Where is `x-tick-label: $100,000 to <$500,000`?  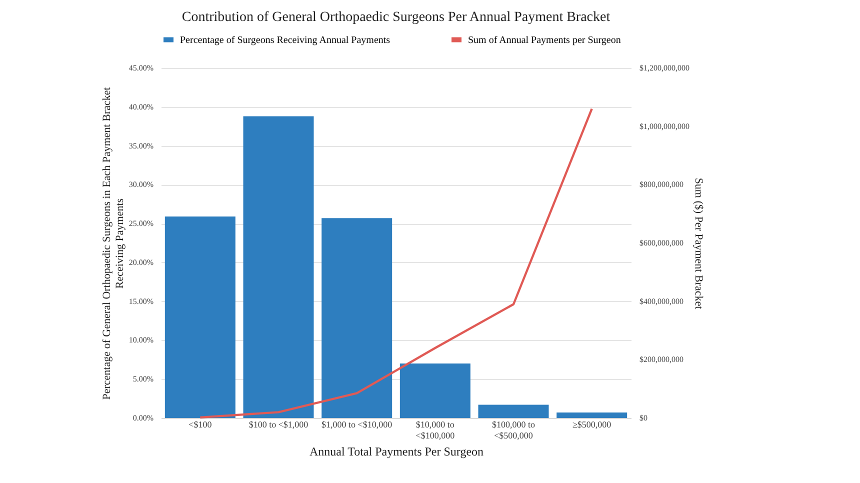
x-tick-label: $100,000 to <$500,000 is located at coordinates (514, 430).